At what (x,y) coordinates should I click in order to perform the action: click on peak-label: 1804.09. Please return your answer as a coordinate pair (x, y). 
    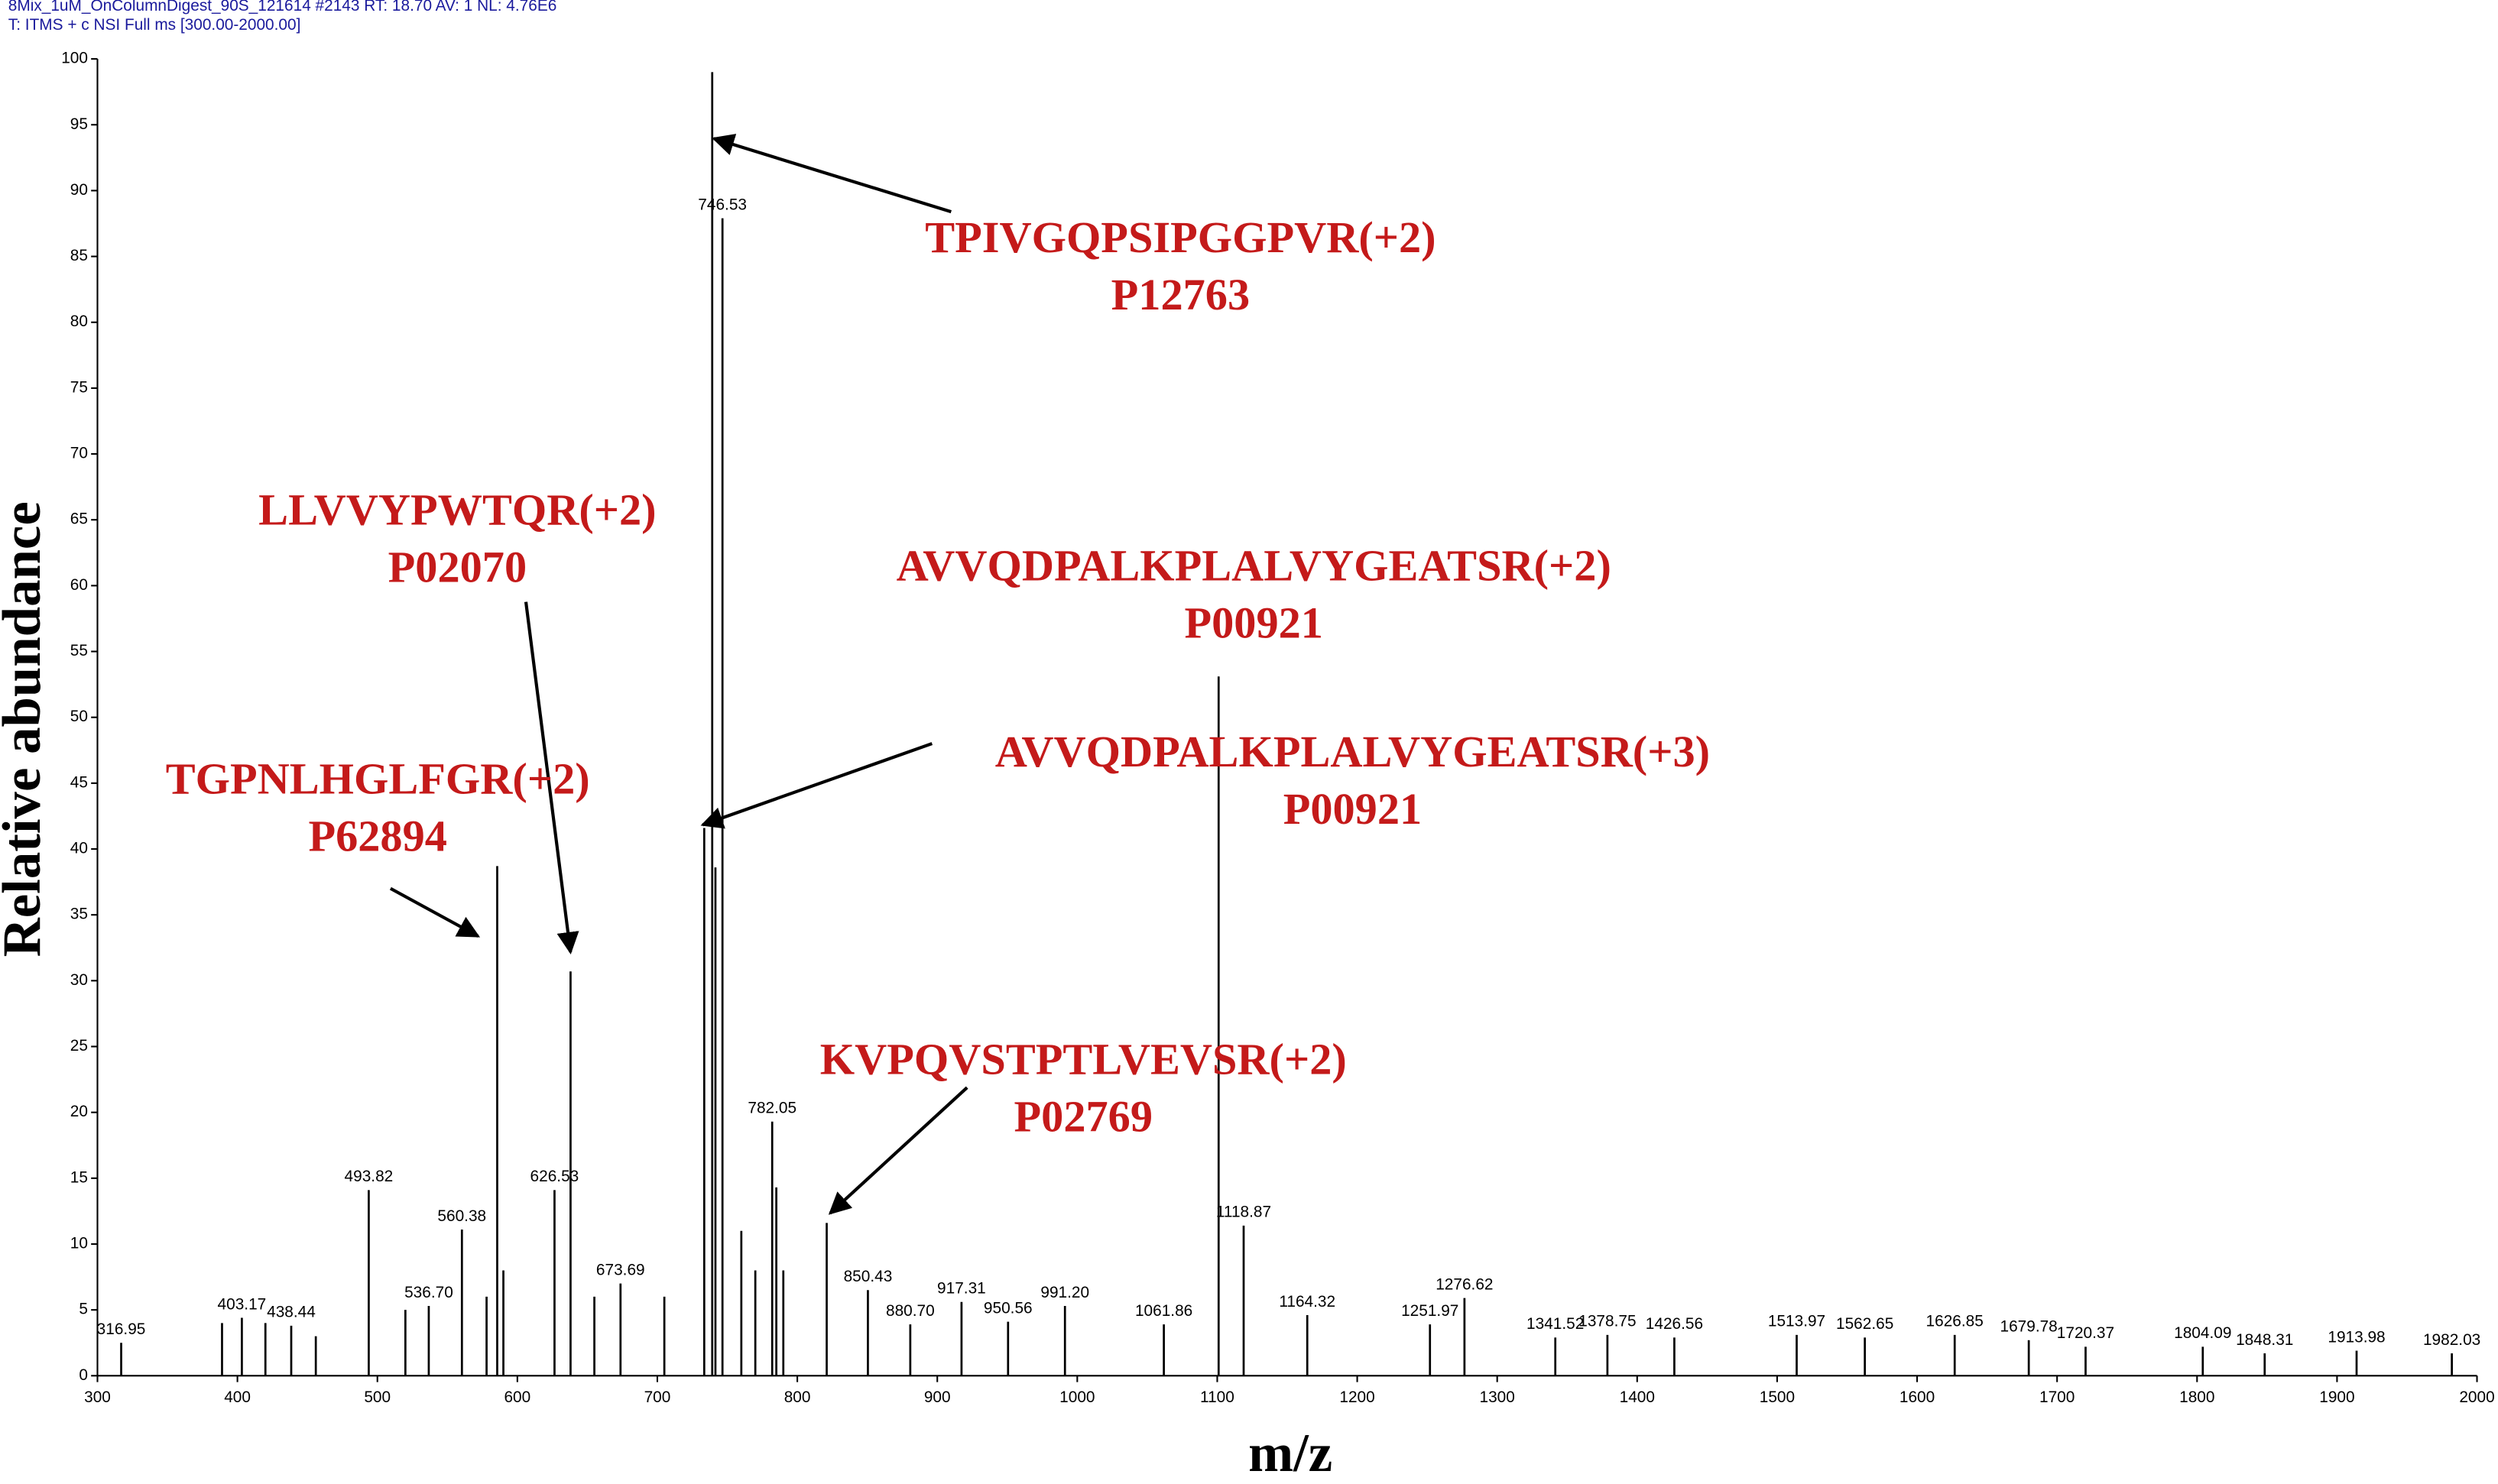
    Looking at the image, I should click on (2202, 1333).